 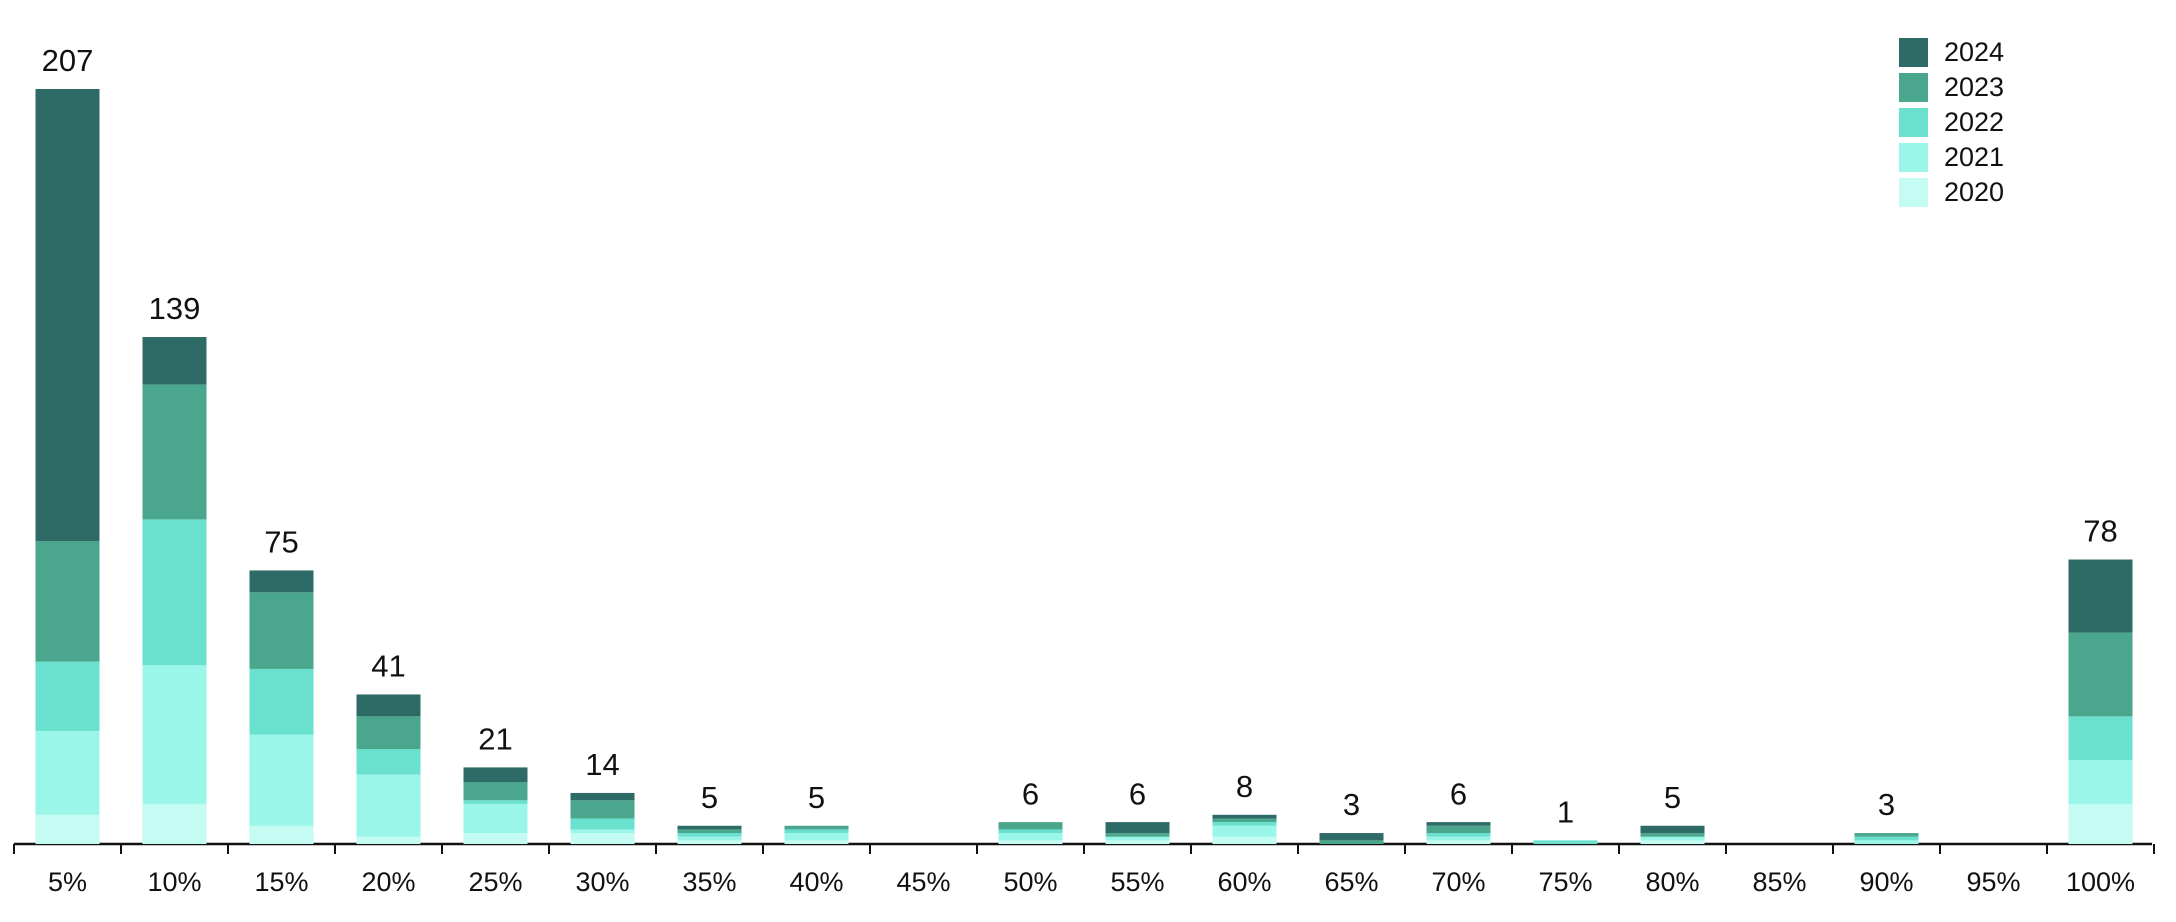 I want to click on x-tick-label: 10%, so click(x=174, y=882).